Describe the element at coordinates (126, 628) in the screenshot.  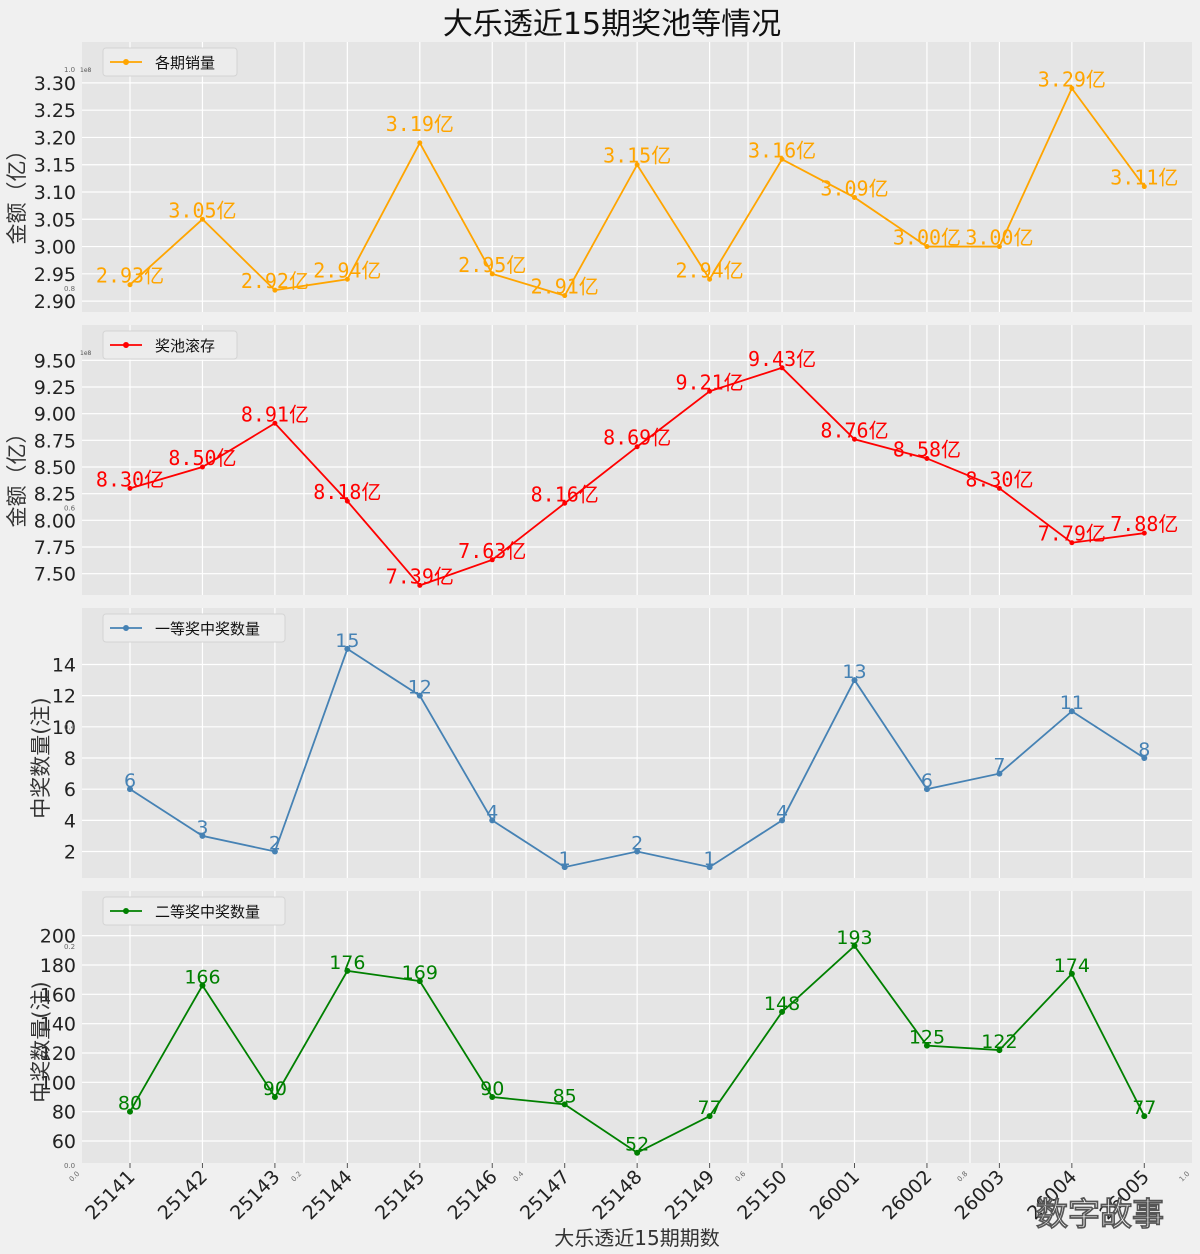
I see `legend-marker` at that location.